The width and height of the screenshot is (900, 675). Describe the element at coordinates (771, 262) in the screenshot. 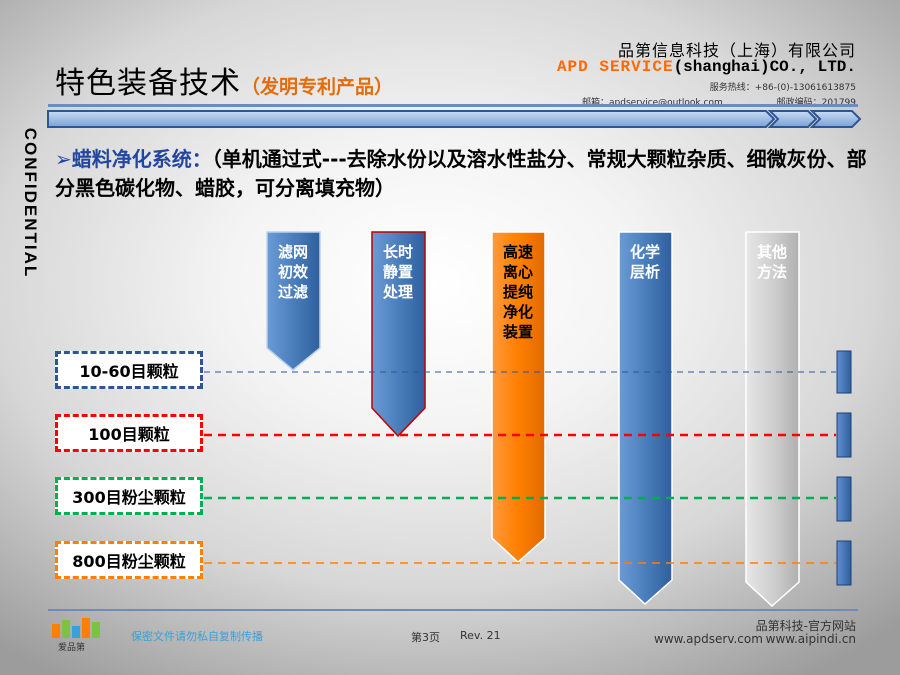

I see `column-label-other: 其他方法` at that location.